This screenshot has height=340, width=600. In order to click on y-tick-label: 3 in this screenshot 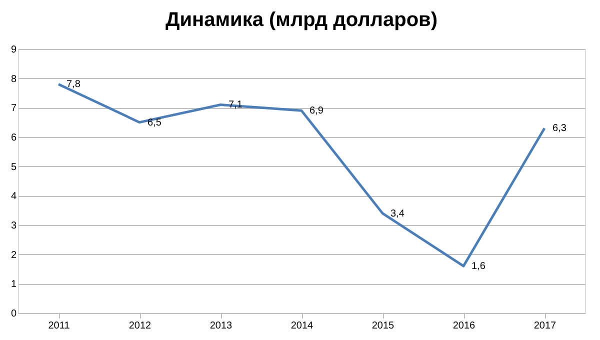, I will do `click(13, 226)`.